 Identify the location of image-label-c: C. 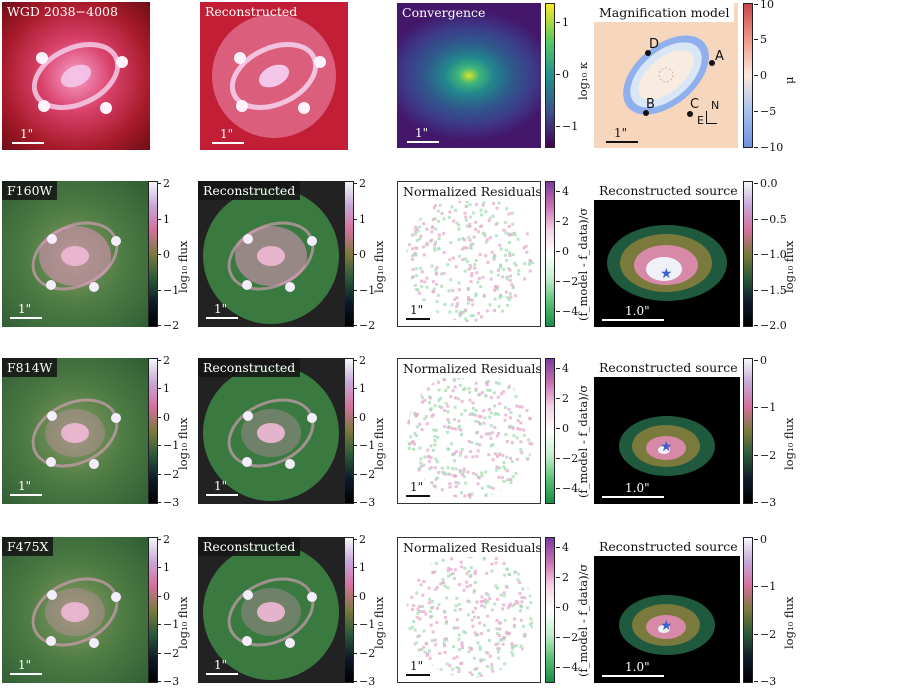
(695, 104).